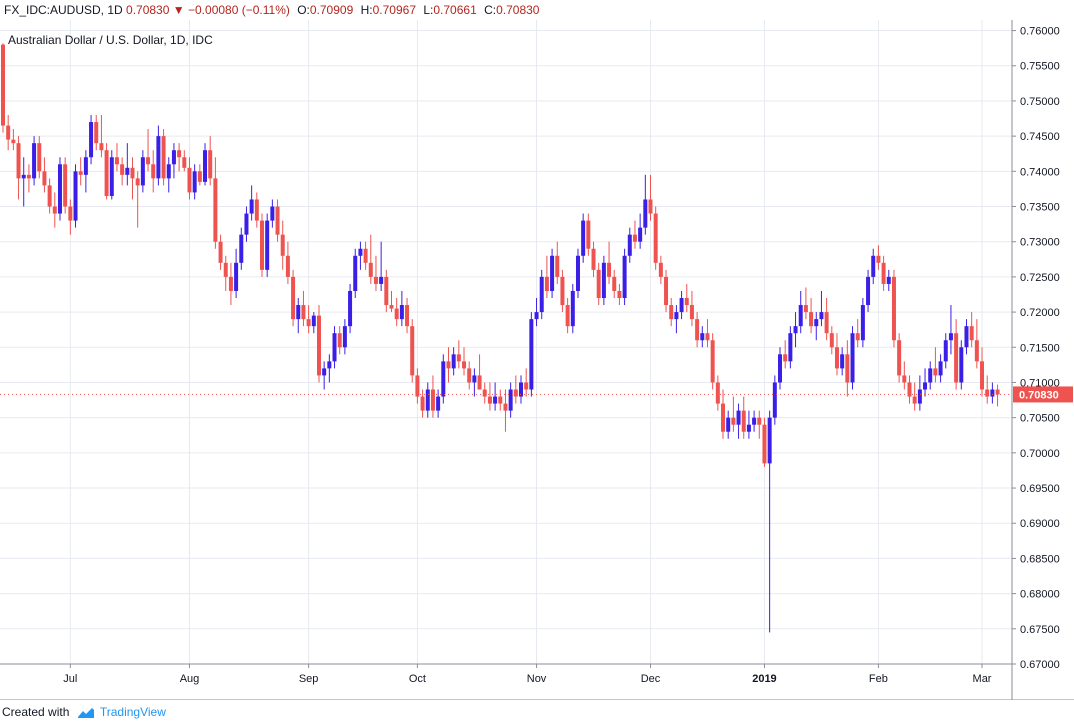  What do you see at coordinates (110, 40) in the screenshot?
I see `chart-title: Australian Dollar / U.S. Dollar, 1D, IDC` at bounding box center [110, 40].